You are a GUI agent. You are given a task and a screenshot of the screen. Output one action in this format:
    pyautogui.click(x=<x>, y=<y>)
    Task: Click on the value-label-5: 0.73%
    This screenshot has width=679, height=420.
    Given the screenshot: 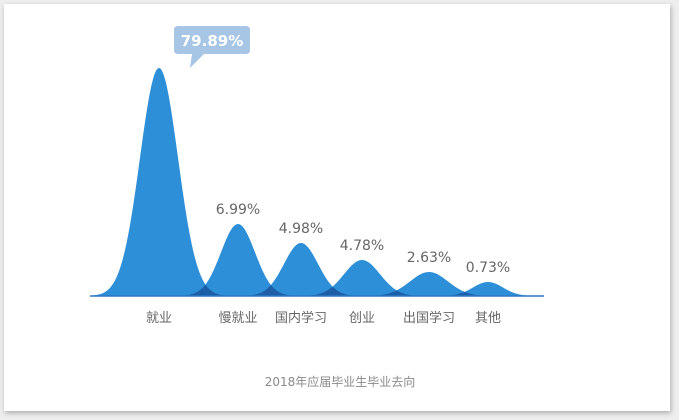 What is the action you would take?
    pyautogui.click(x=488, y=268)
    